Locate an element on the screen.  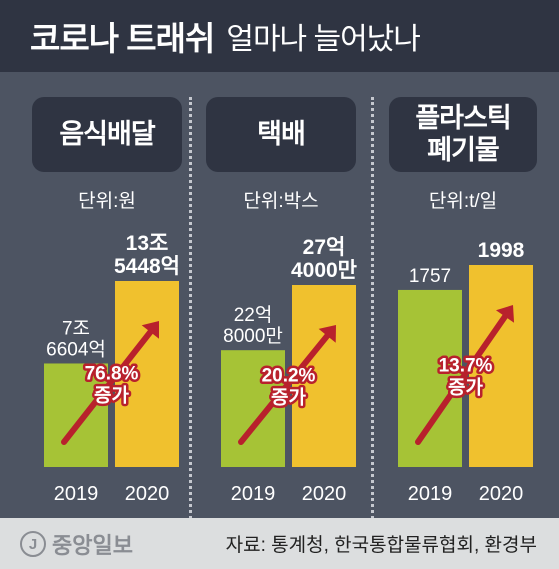
publisher-logo: J 중앙일보 is located at coordinates (76, 544).